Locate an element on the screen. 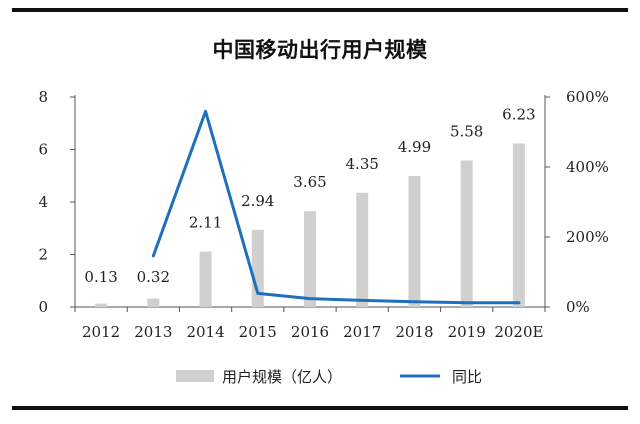  bottom-rule is located at coordinates (320, 408).